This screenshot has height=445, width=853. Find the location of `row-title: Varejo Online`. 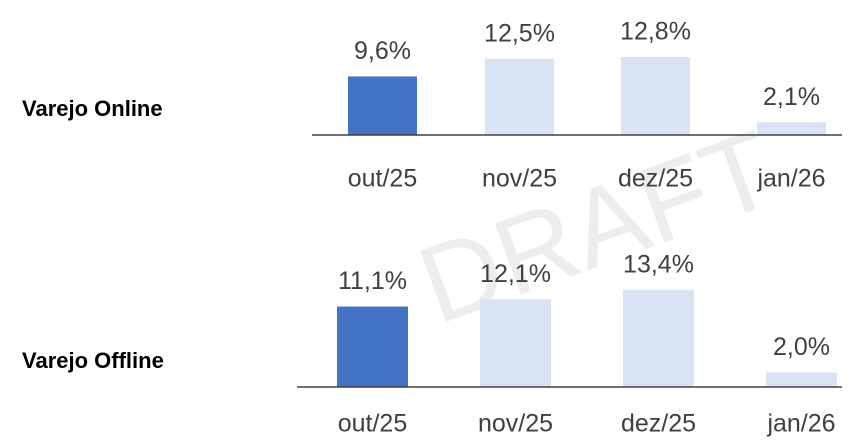

row-title: Varejo Online is located at coordinates (92, 108).